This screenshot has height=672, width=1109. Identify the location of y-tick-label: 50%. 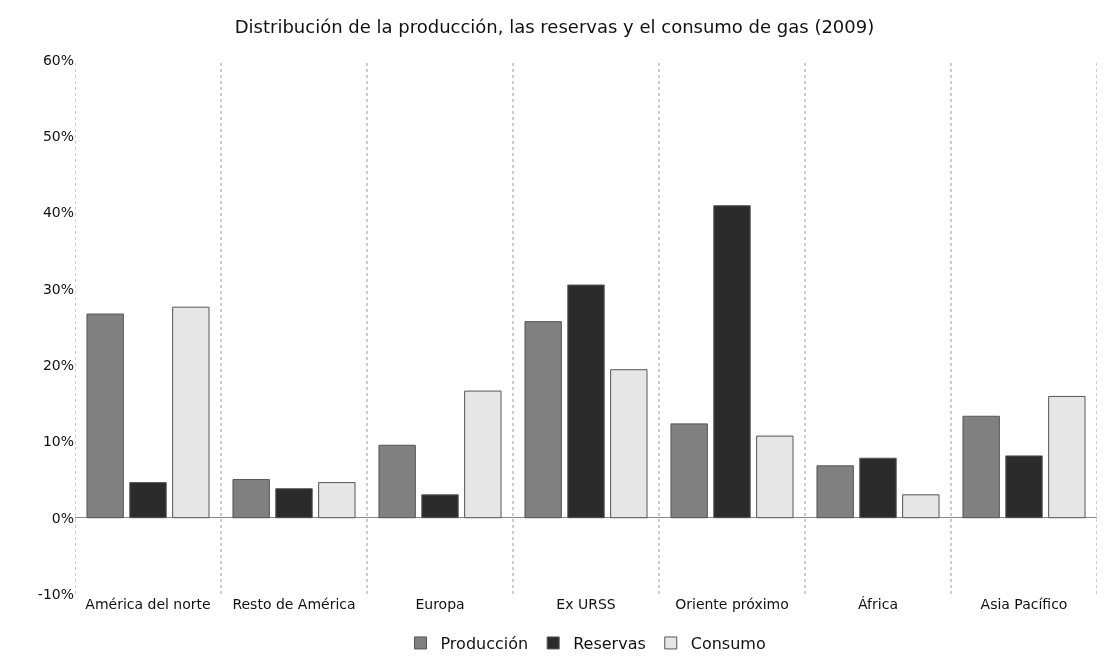
(58, 136).